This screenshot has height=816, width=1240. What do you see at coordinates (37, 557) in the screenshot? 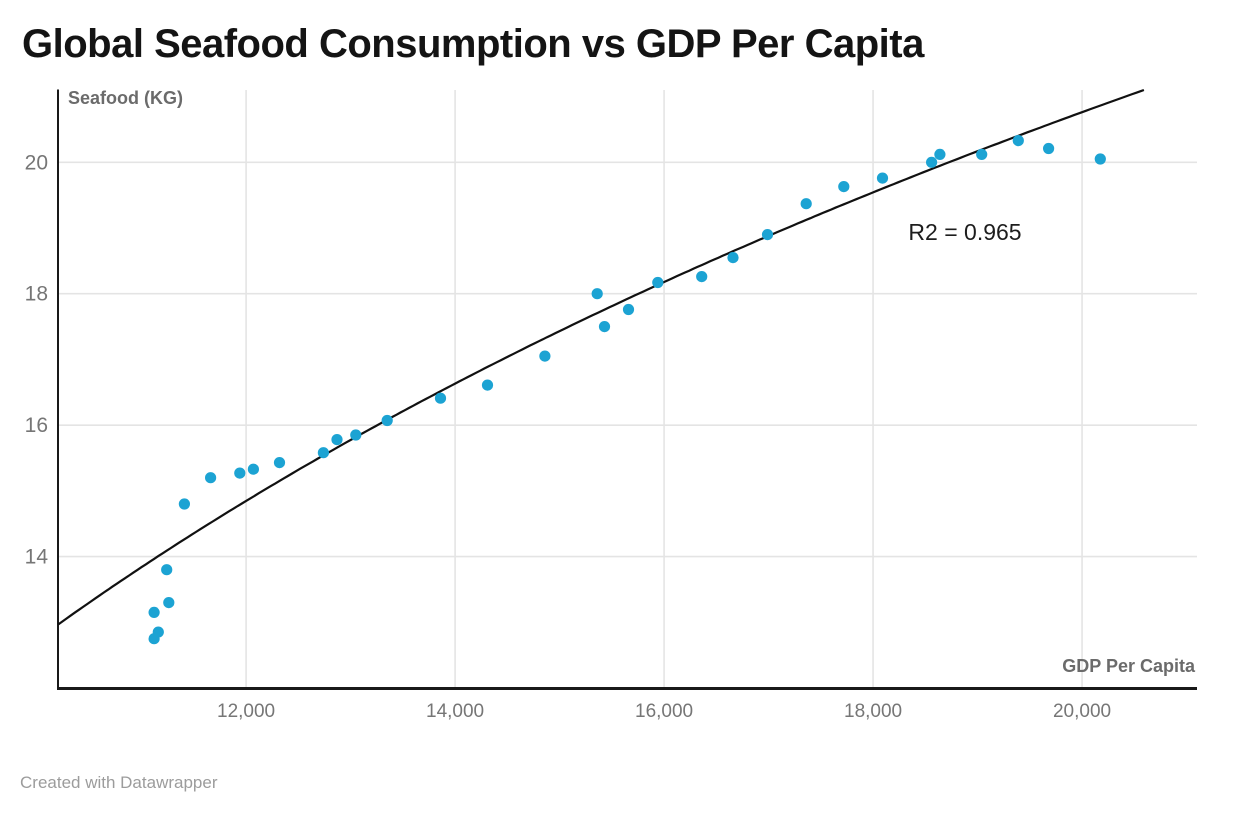
I see `y-tick-label: 14` at bounding box center [37, 557].